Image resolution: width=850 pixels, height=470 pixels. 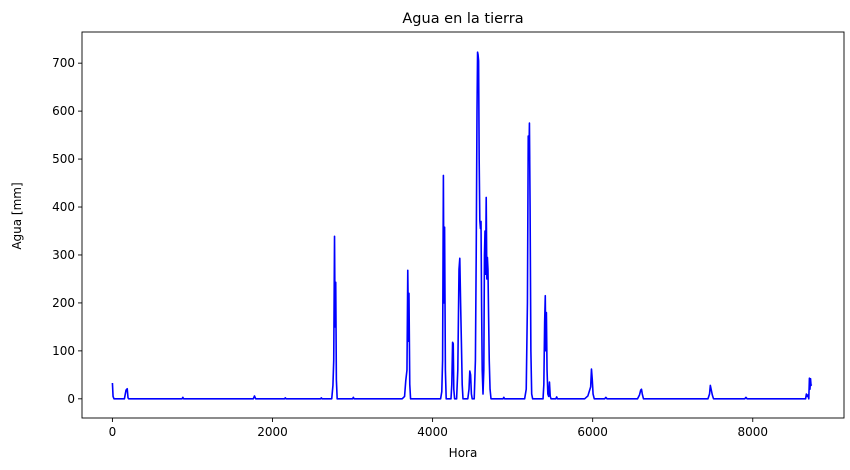 I want to click on x-tick-label: 2000, so click(x=272, y=432).